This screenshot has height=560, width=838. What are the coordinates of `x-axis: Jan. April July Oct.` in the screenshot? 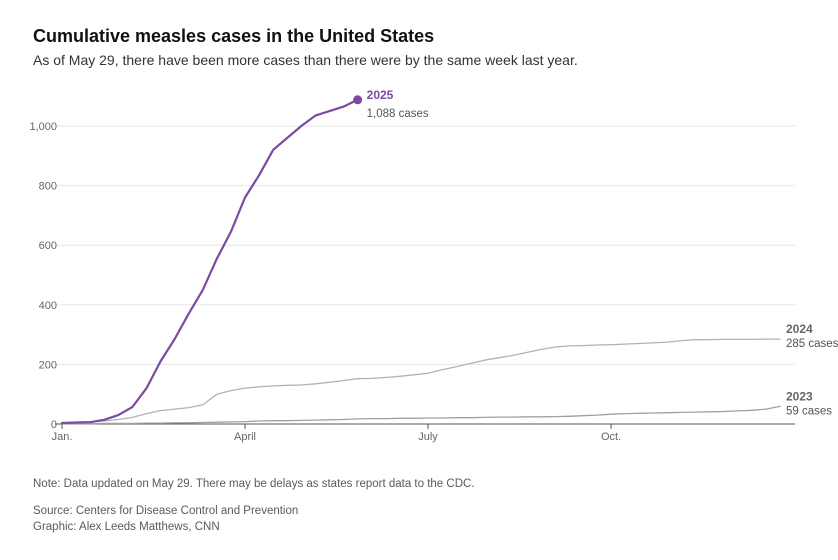 It's located at (423, 433).